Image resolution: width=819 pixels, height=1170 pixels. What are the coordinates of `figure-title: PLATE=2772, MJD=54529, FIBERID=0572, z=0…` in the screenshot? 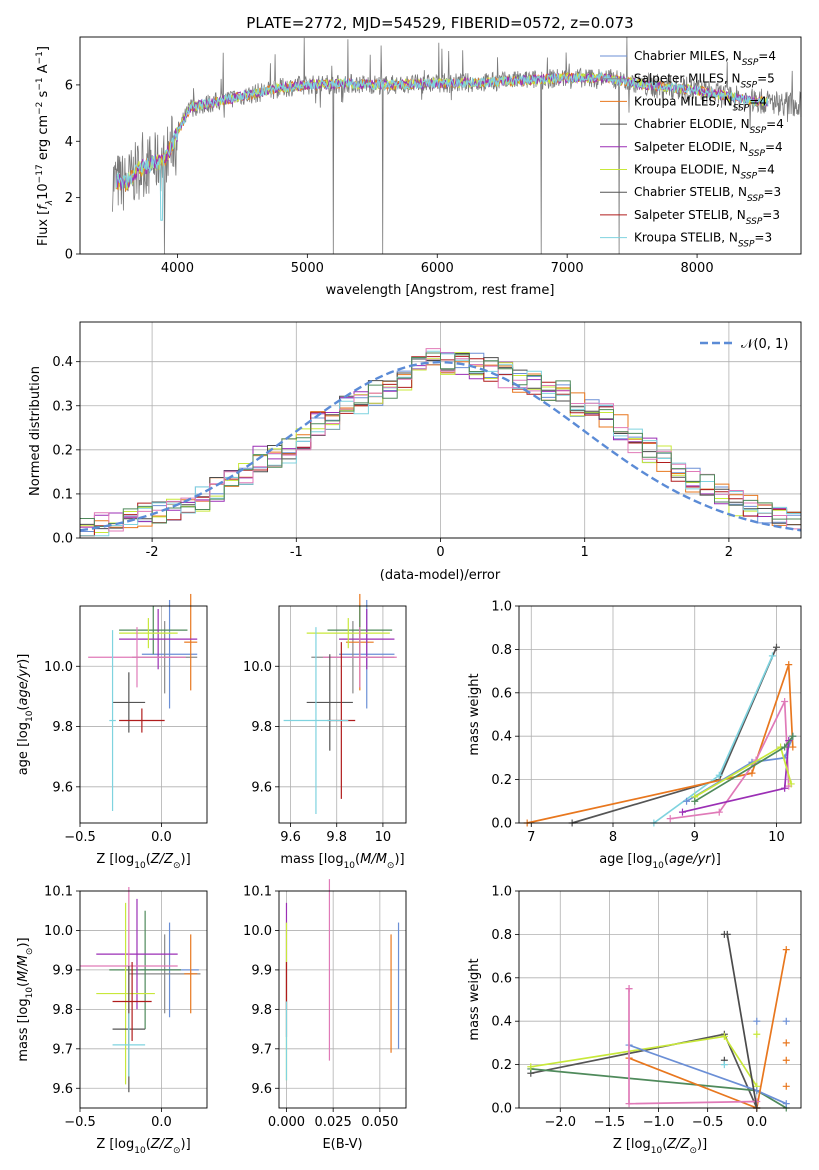 It's located at (439, 23).